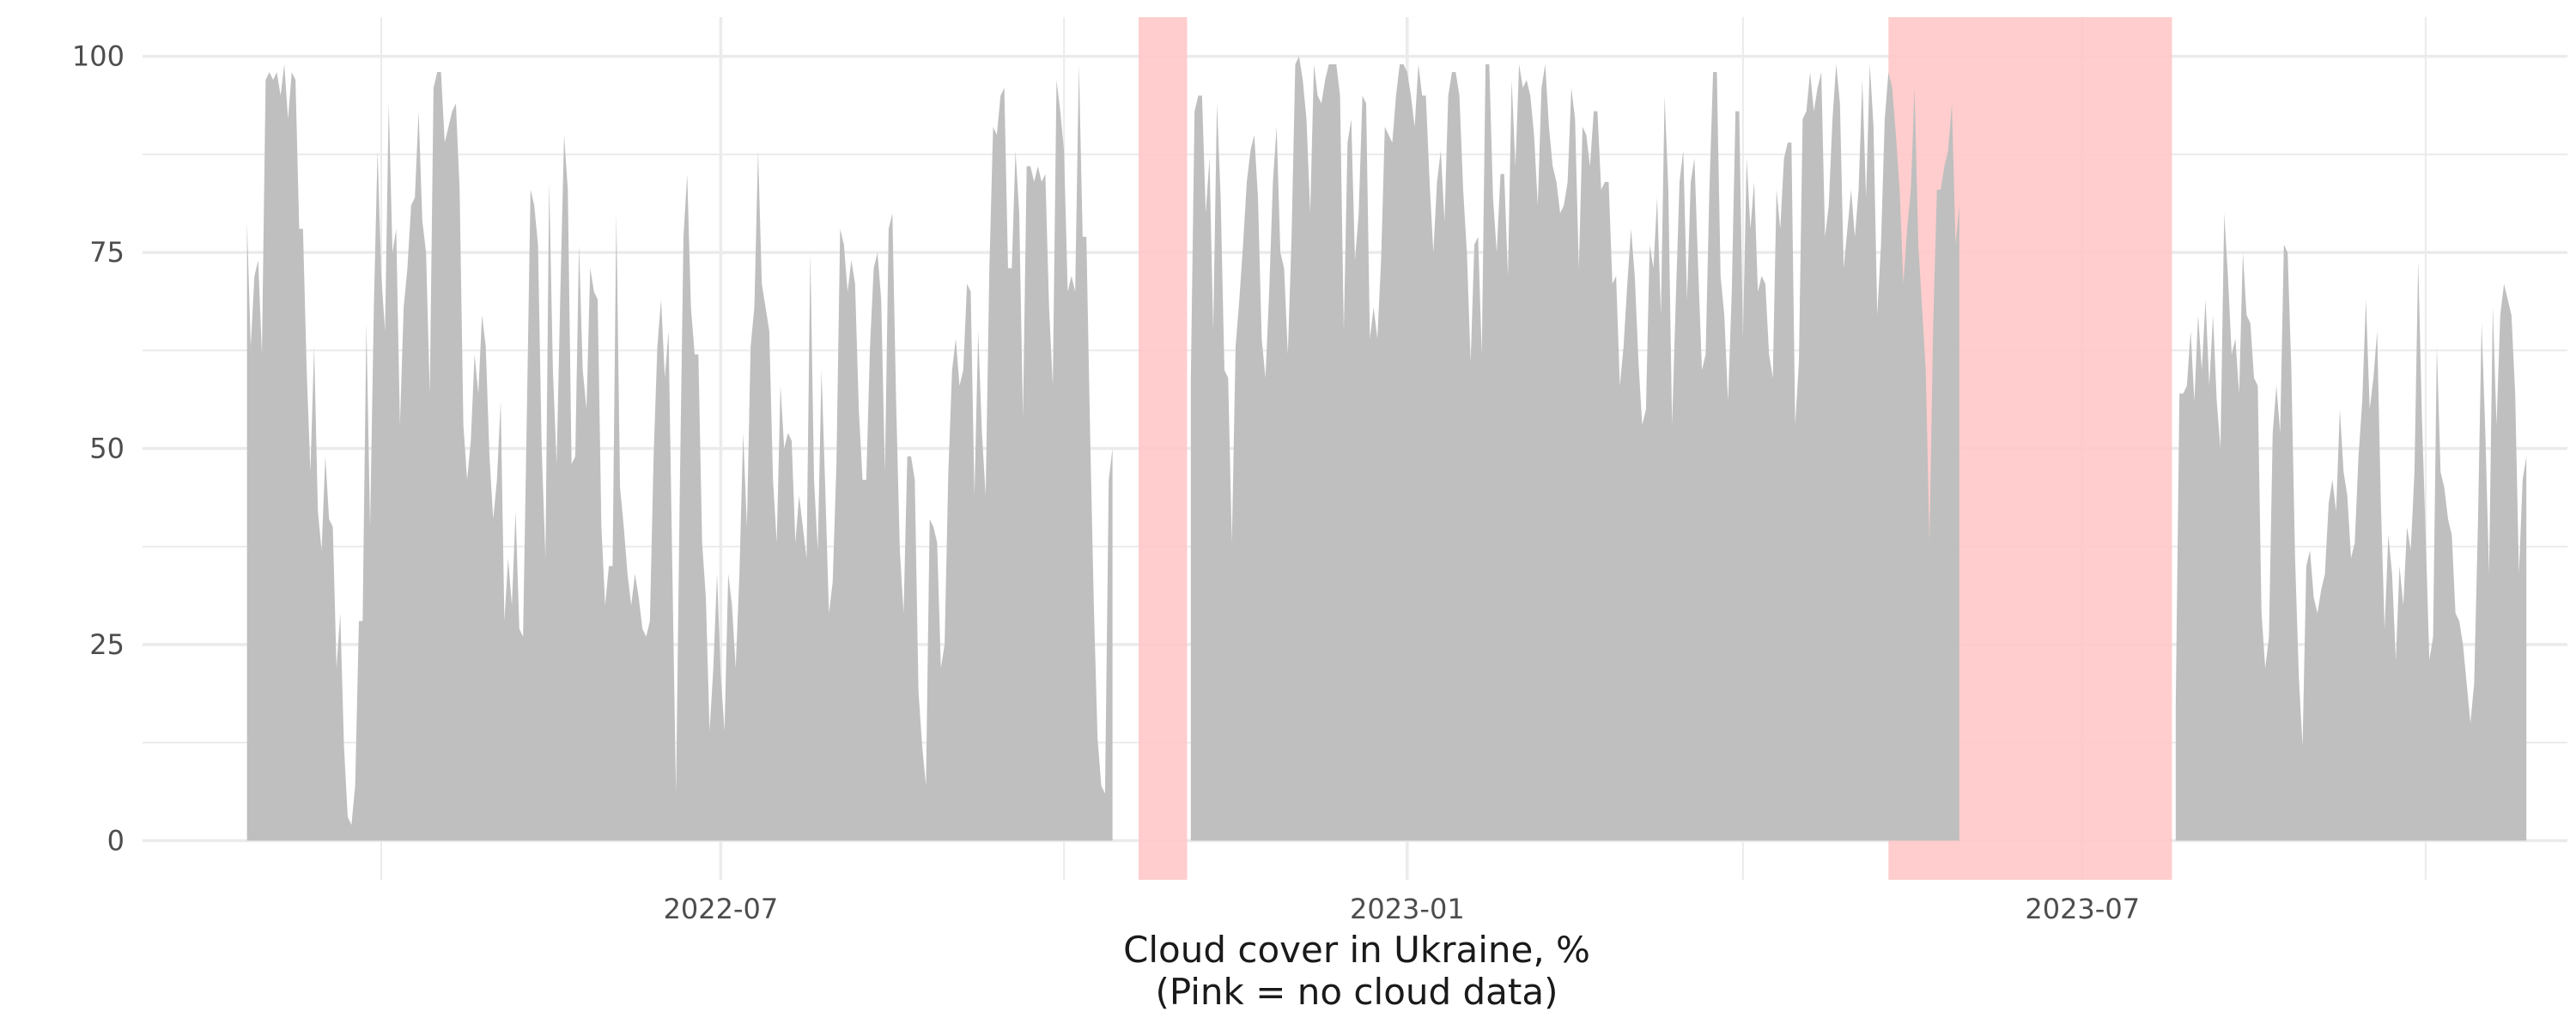 This screenshot has height=1030, width=2576. What do you see at coordinates (116, 840) in the screenshot?
I see `y-tick-label: 0` at bounding box center [116, 840].